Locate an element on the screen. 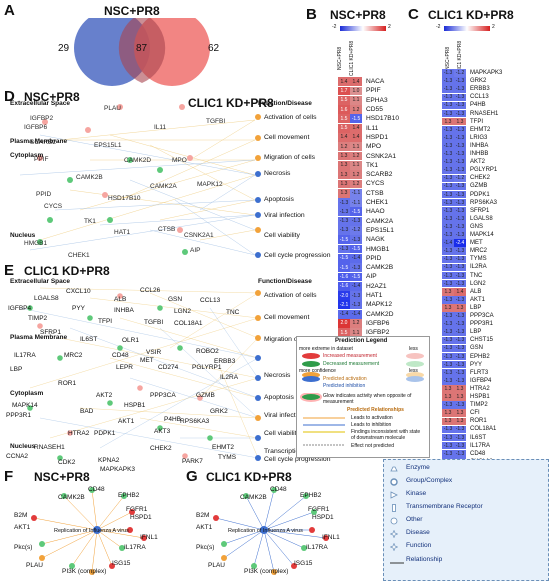 The image size is (550, 581). heatmap-row: -1.3 -1.3 AKT2 is located at coordinates (463, 162).